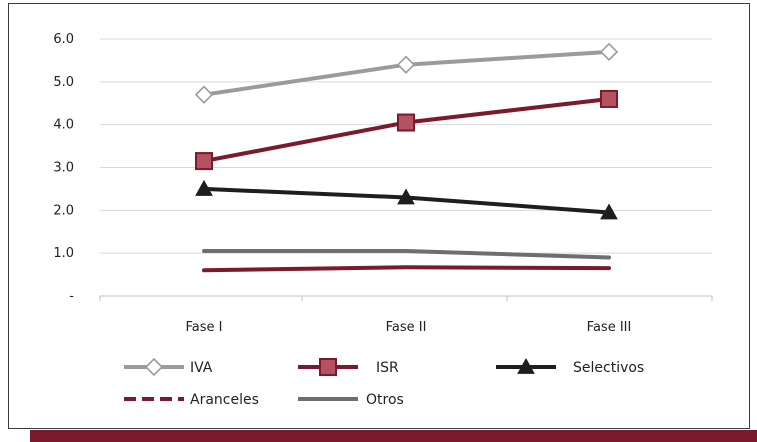 This screenshot has height=442, width=757. I want to click on y-tick-label: 4.0, so click(63, 125).